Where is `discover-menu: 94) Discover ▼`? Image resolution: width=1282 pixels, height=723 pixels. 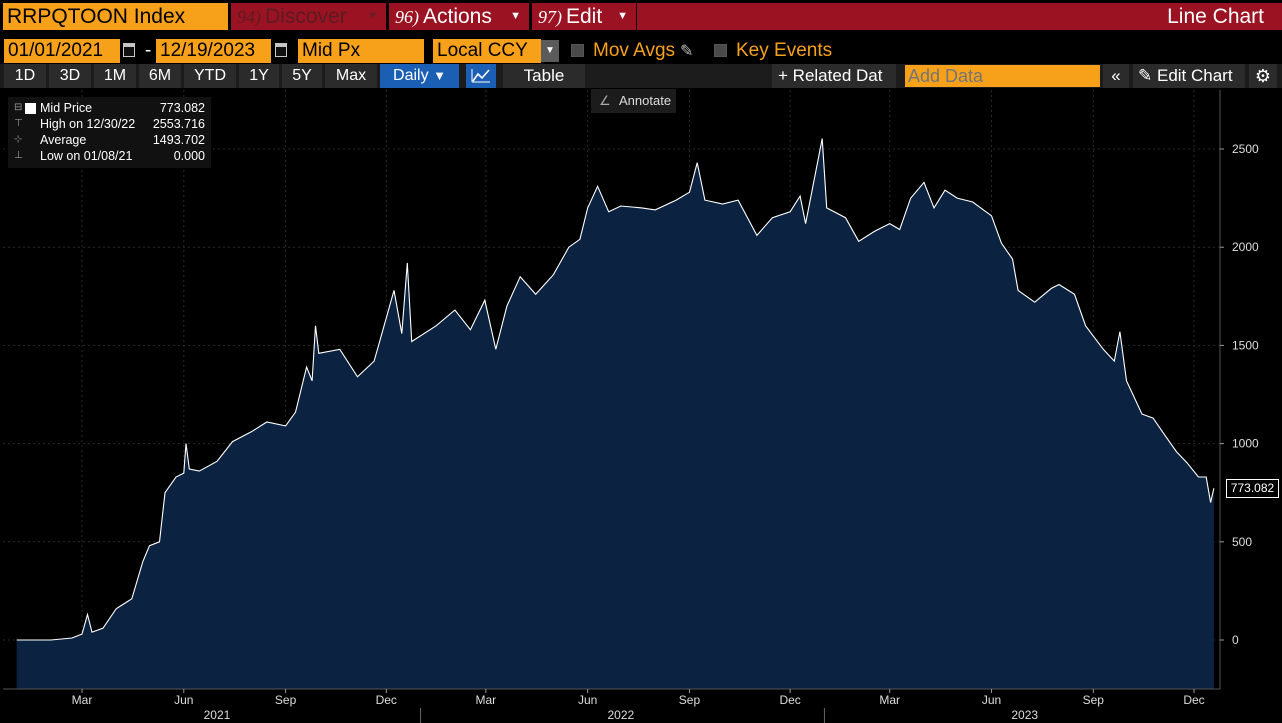 discover-menu: 94) Discover ▼ is located at coordinates (308, 16).